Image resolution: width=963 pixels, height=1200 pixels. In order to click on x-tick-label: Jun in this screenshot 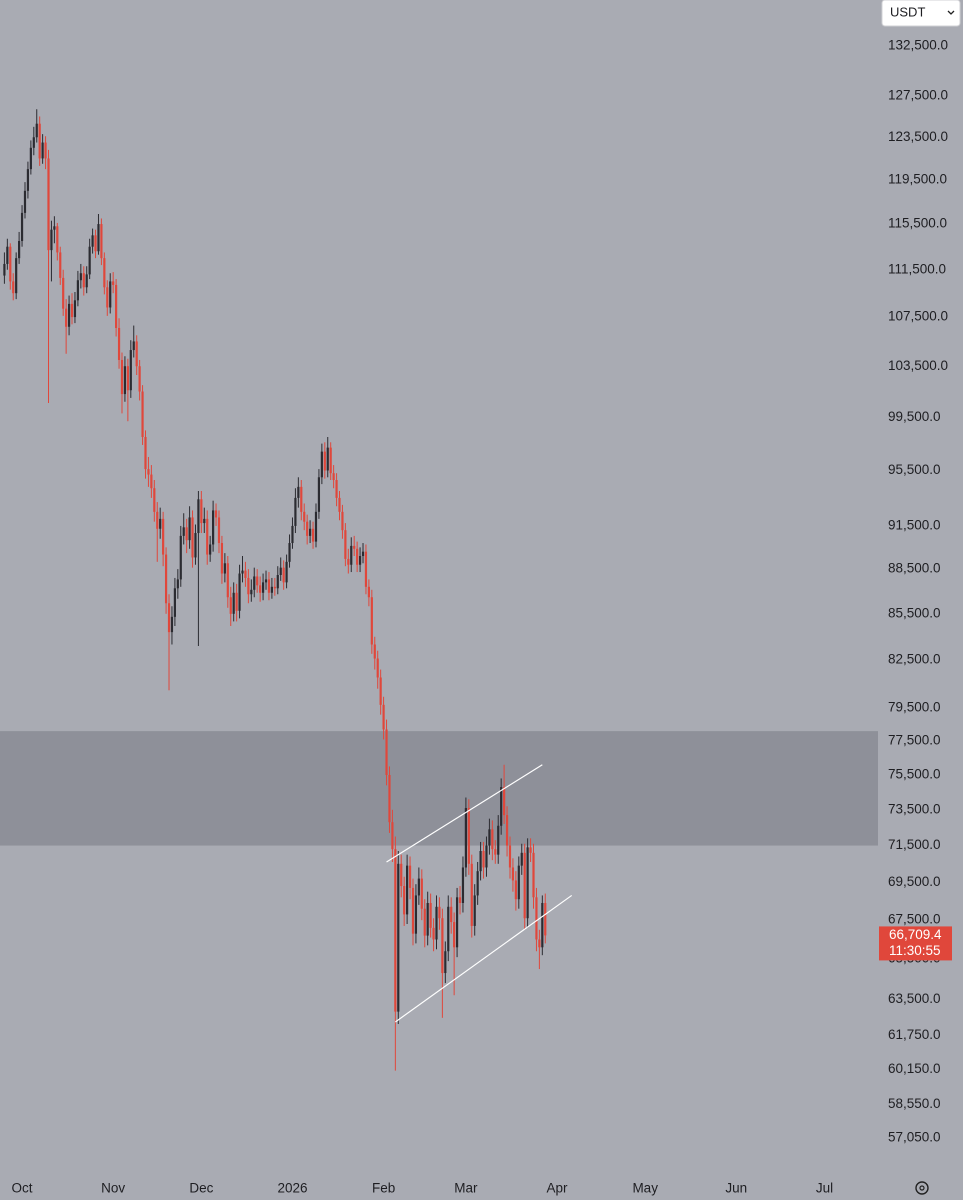, I will do `click(736, 1188)`.